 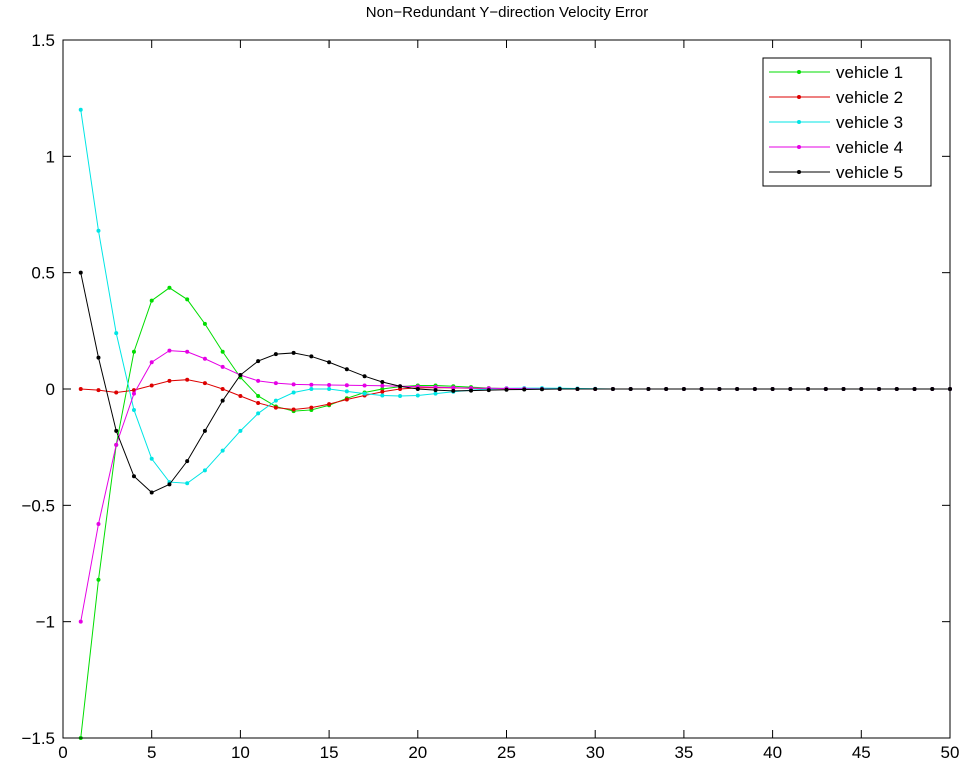 I want to click on y-tick-label: −1.5, so click(x=38, y=738).